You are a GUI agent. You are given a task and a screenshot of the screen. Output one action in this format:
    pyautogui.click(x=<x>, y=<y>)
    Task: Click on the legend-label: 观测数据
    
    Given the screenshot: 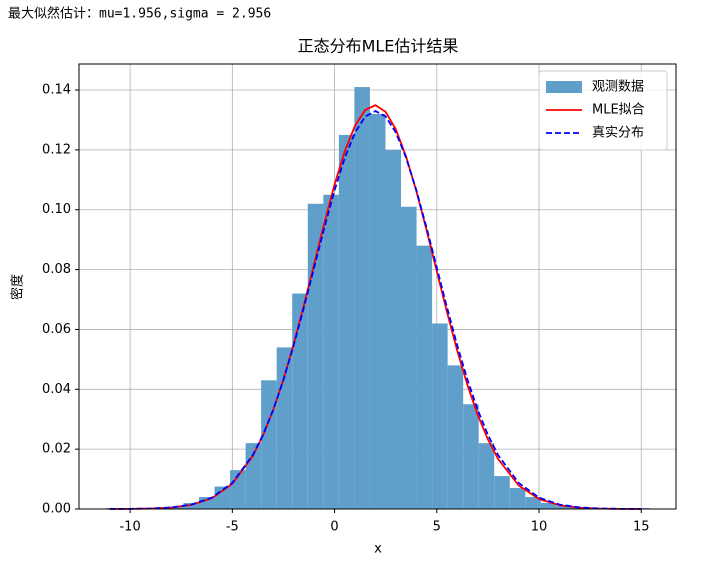 What is the action you would take?
    pyautogui.click(x=618, y=87)
    